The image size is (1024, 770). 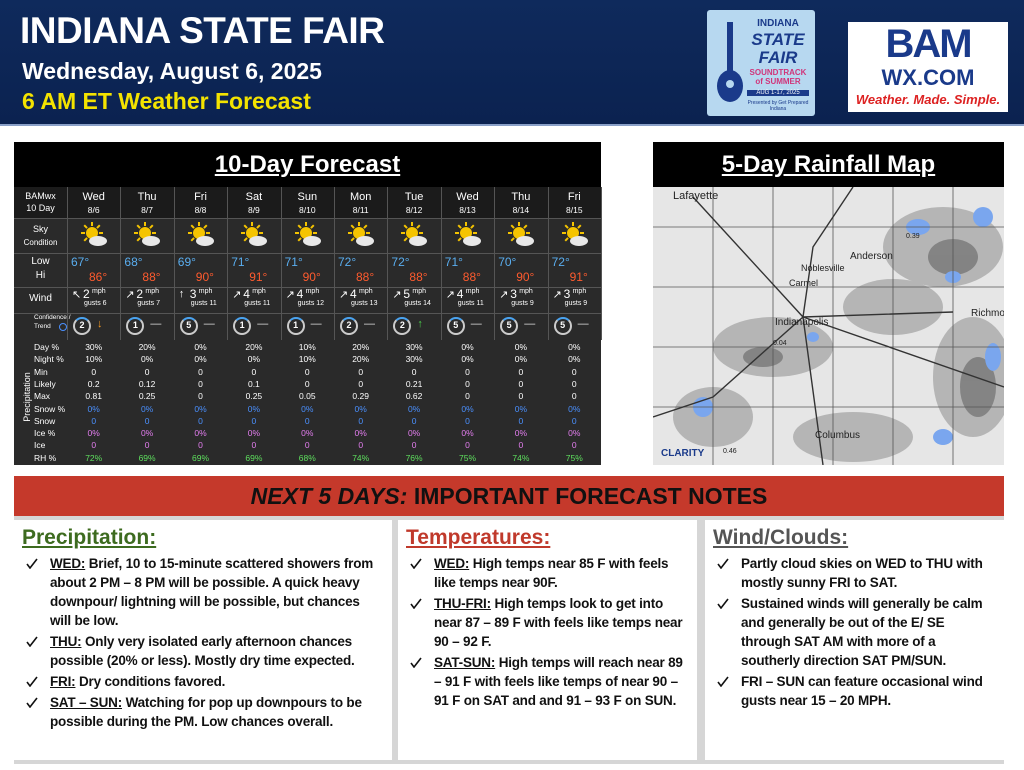 What do you see at coordinates (86, 294) in the screenshot?
I see `wind-speed: 2` at bounding box center [86, 294].